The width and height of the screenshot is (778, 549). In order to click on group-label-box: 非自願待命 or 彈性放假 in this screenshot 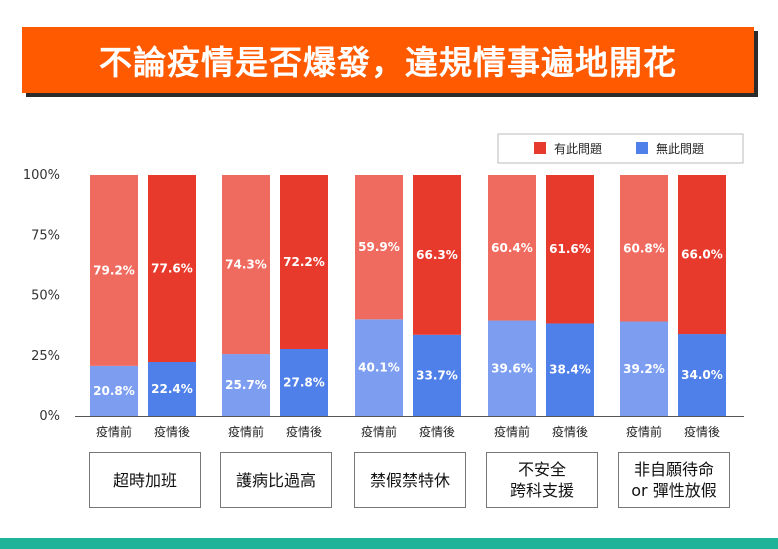, I will do `click(674, 480)`.